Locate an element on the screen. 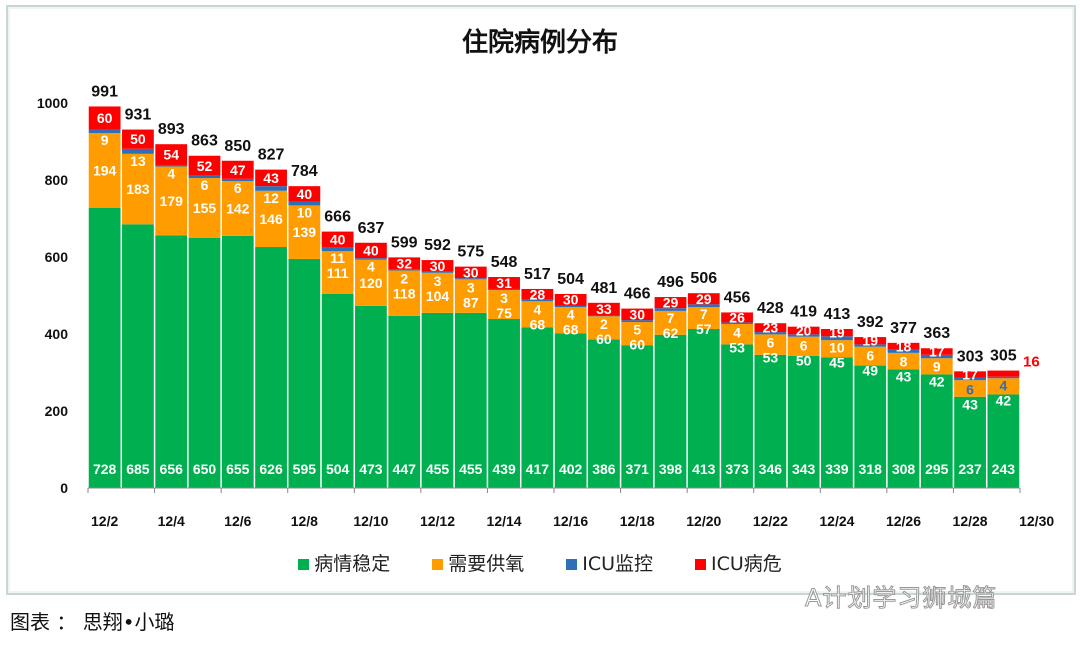 This screenshot has height=645, width=1080. data-label-icu-critical: 20 is located at coordinates (804, 331).